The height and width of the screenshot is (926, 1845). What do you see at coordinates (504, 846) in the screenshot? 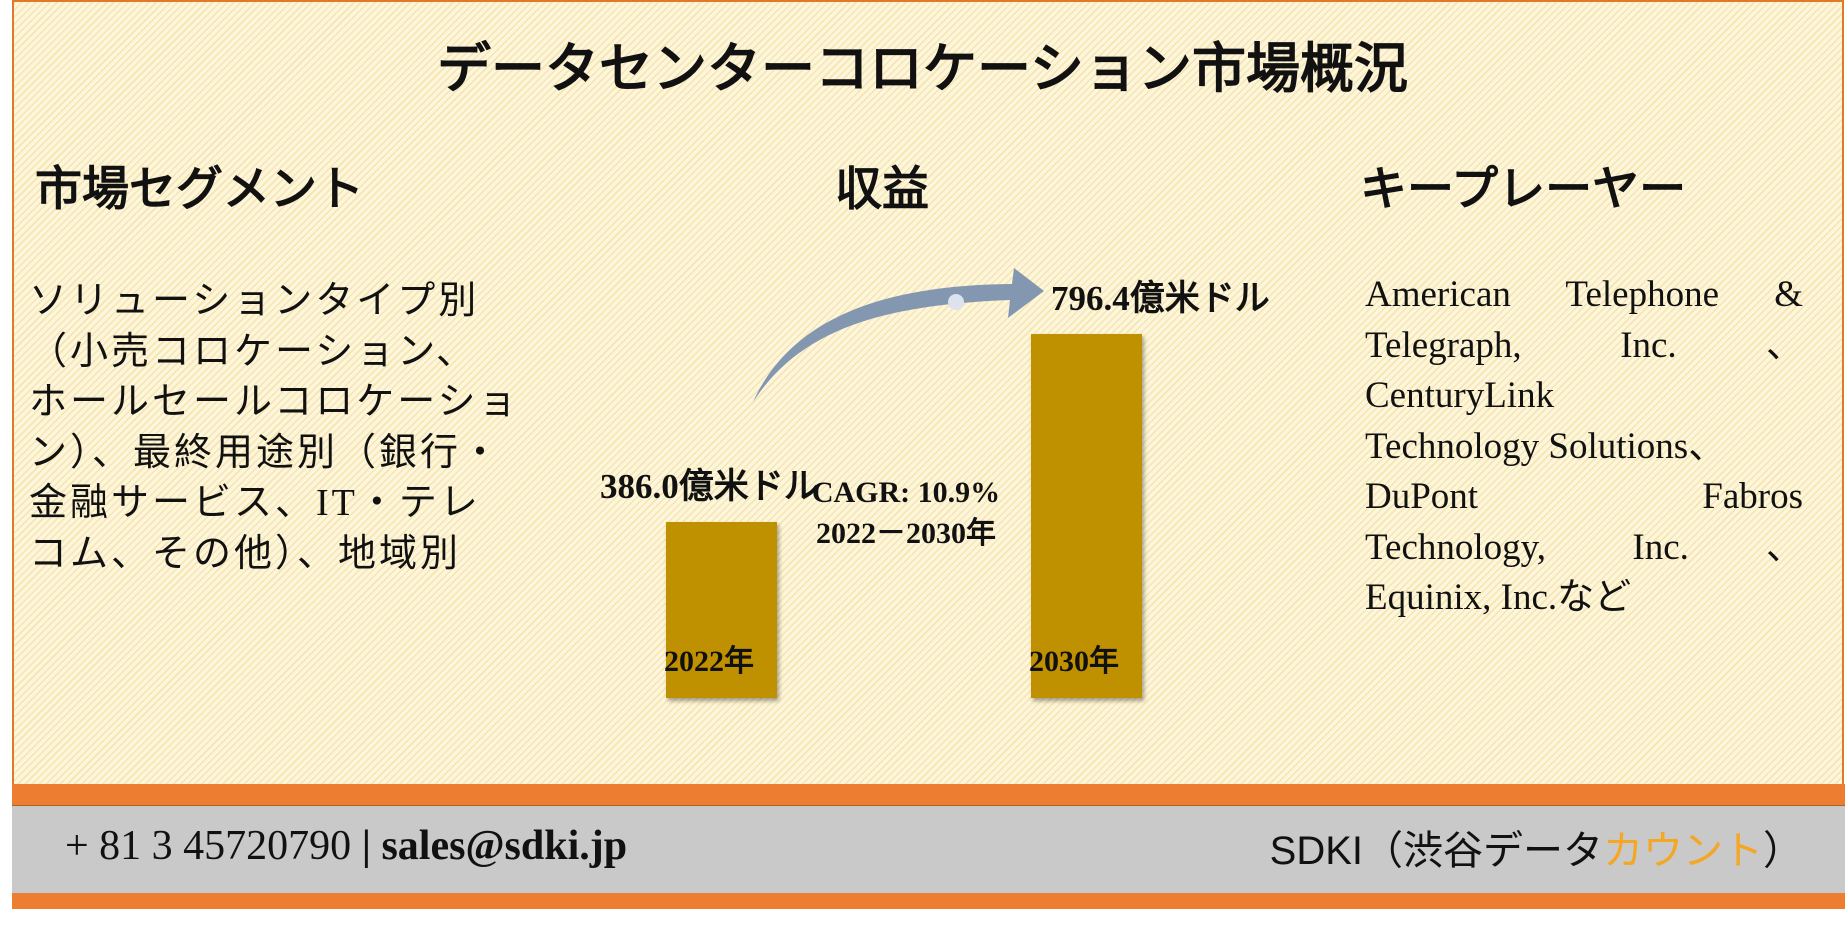
I see `email-link: sales@sdki.jp` at bounding box center [504, 846].